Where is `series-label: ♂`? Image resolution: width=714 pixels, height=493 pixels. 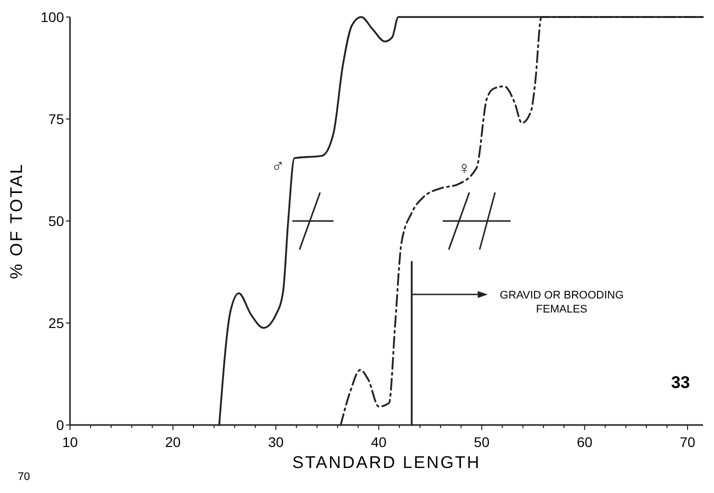 series-label: ♂ is located at coordinates (278, 166).